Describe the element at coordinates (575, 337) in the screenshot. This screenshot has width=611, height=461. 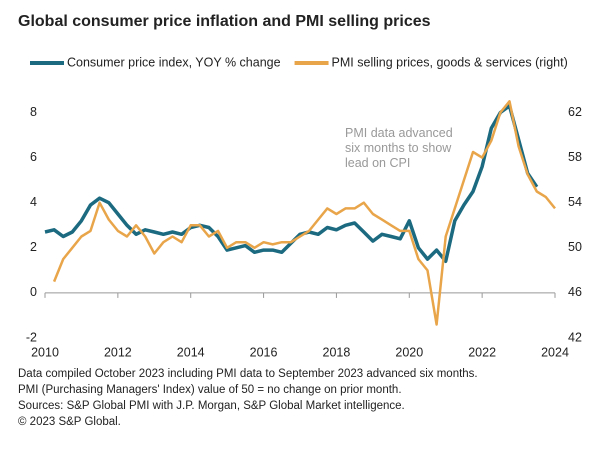
I see `y2-tick-label: 42` at that location.